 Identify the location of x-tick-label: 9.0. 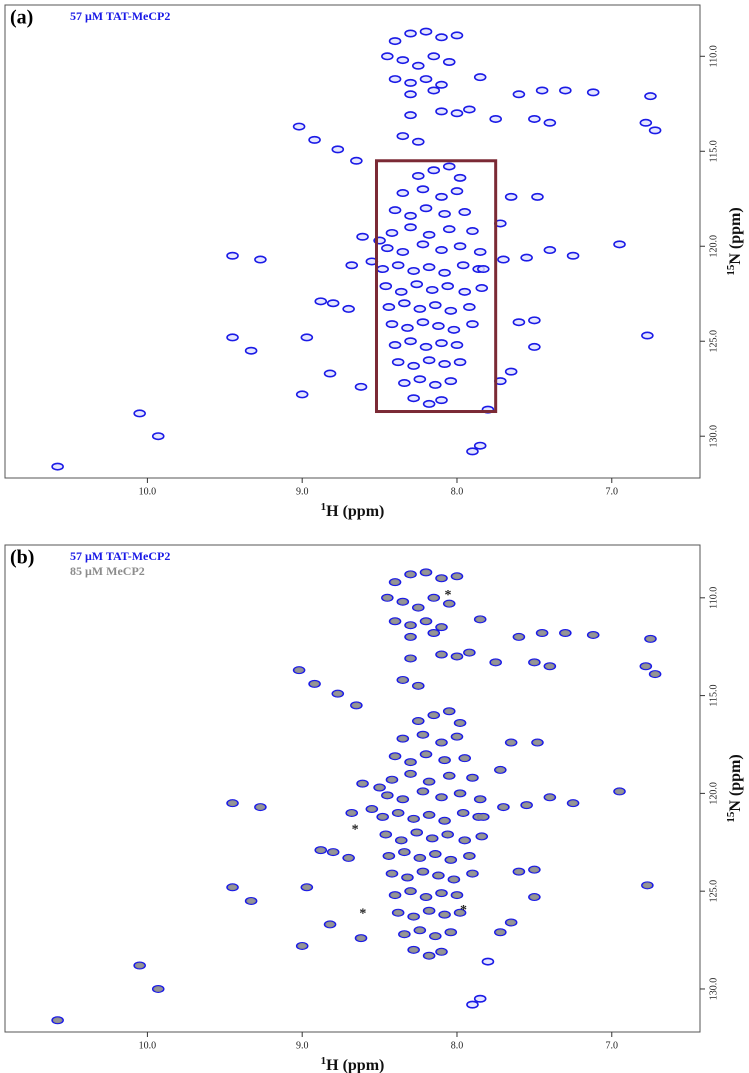
(302, 1045).